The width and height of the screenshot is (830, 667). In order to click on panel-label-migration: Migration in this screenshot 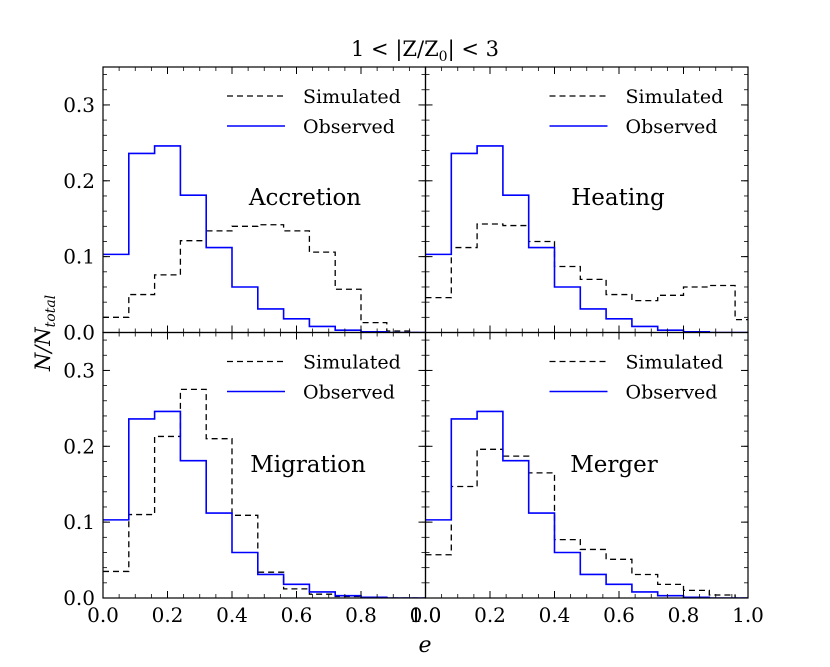, I will do `click(308, 465)`.